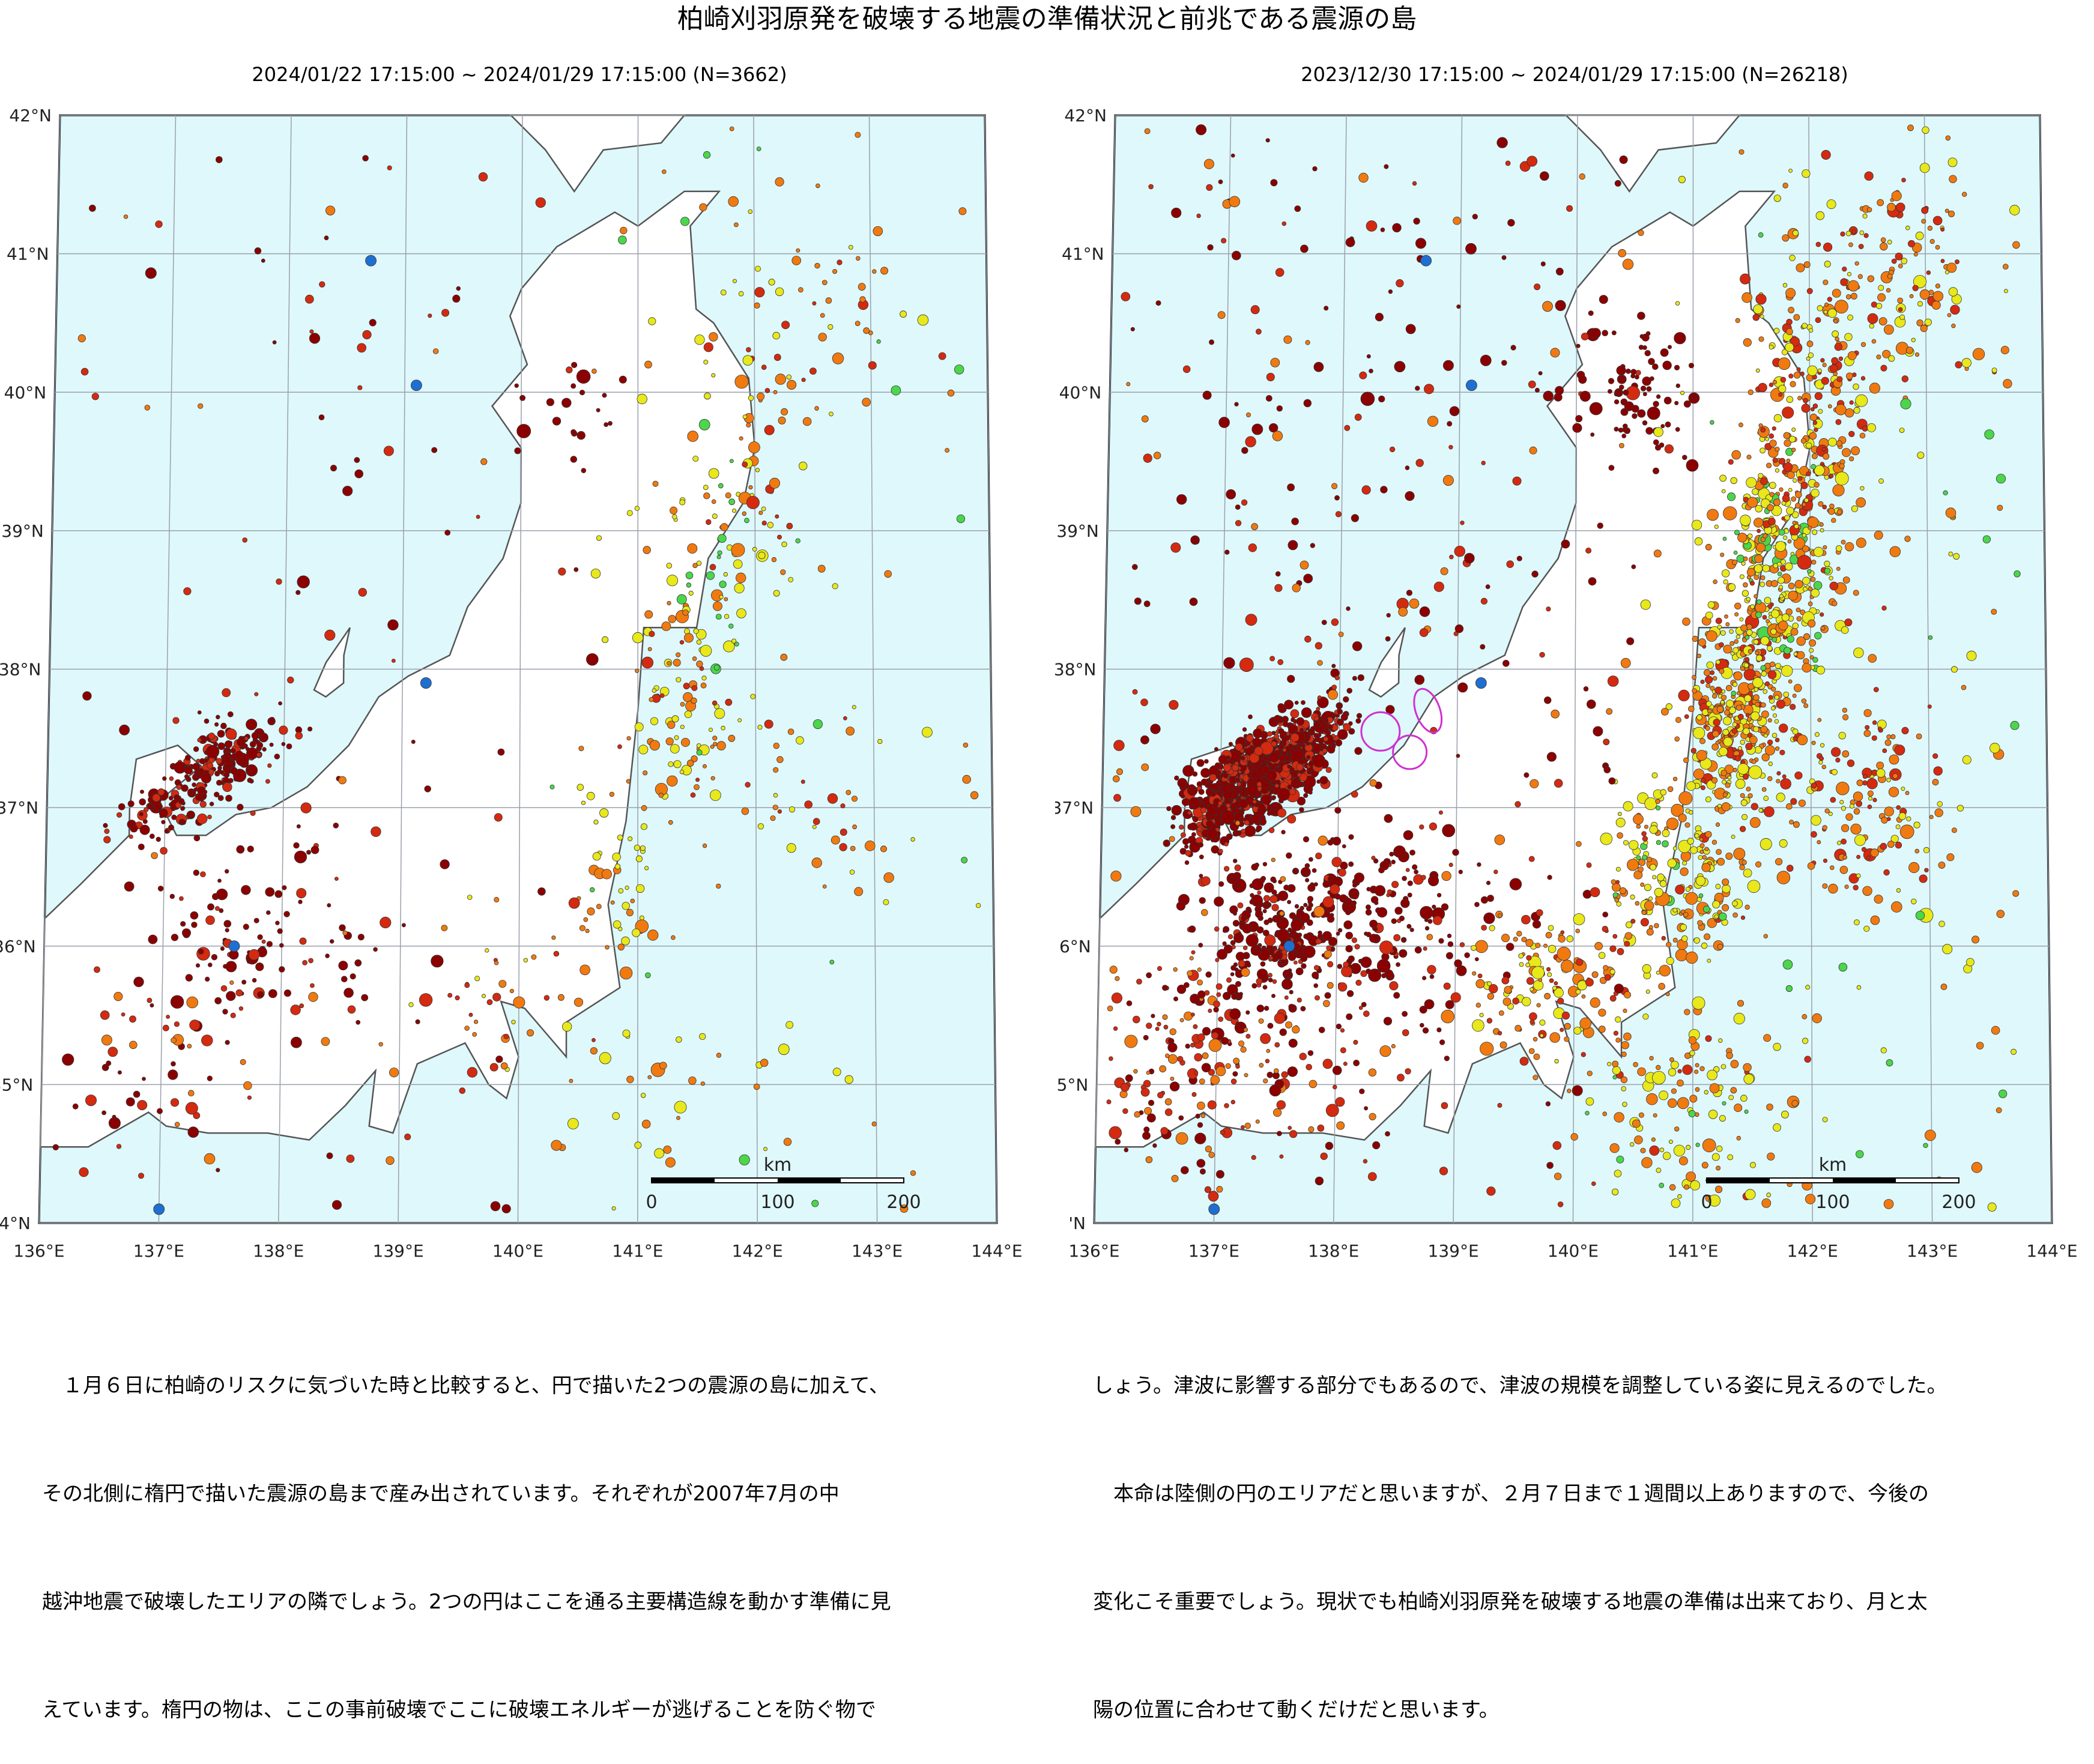 The width and height of the screenshot is (2094, 1764). I want to click on lon-label: 141°E, so click(637, 1251).